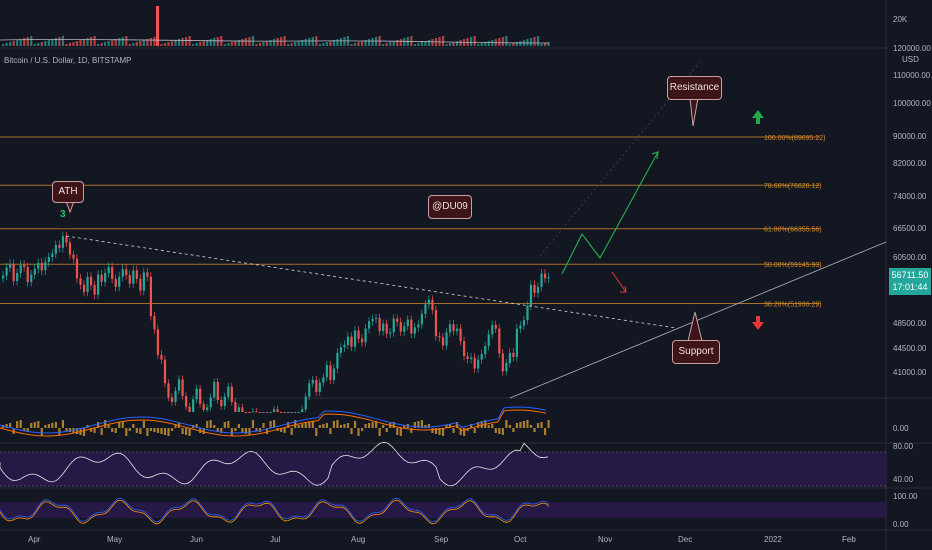  Describe the element at coordinates (910, 348) in the screenshot. I see `y-tick-label: 44500.00` at that location.